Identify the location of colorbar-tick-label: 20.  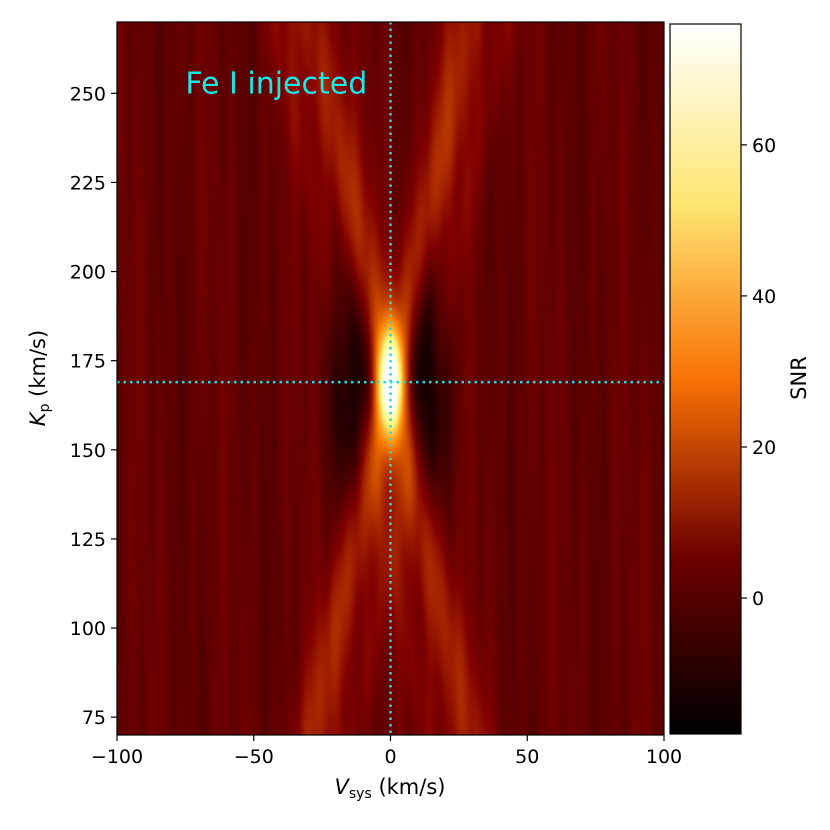
(764, 448).